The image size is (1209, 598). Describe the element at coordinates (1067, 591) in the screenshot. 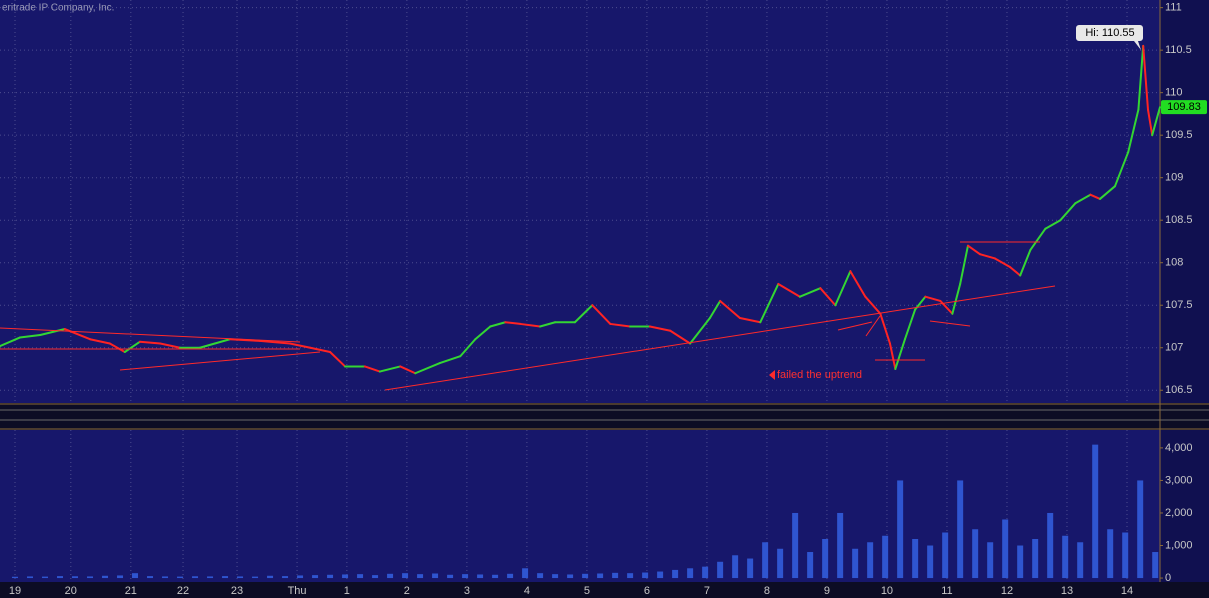

I see `x-tick-label: 13` at that location.